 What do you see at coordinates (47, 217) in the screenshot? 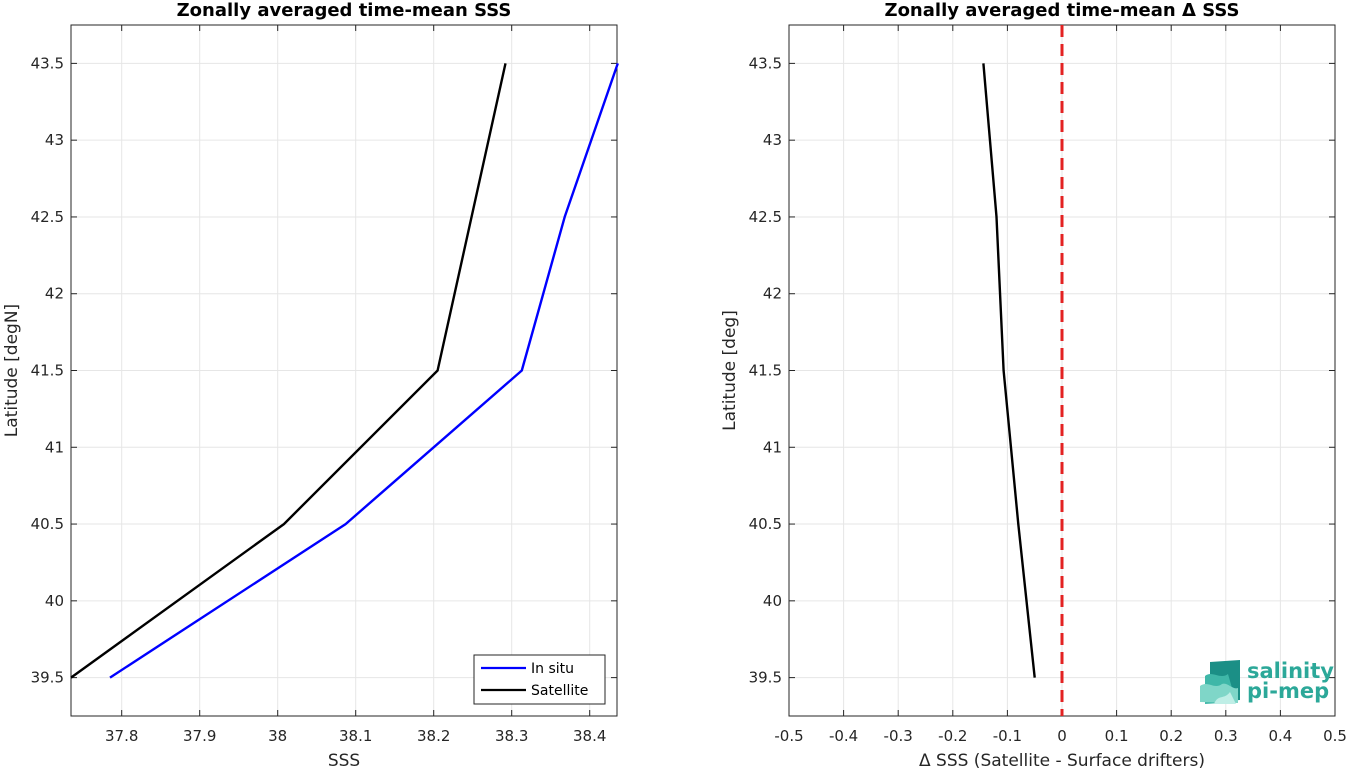
I see `sss-y-tick-label: 42.5` at bounding box center [47, 217].